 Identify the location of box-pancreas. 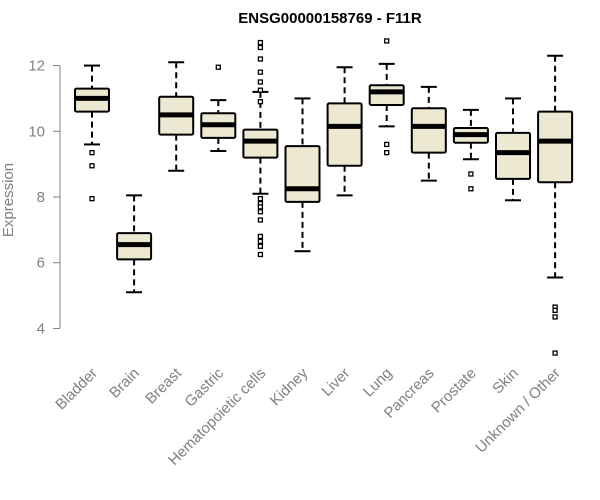
(428, 133).